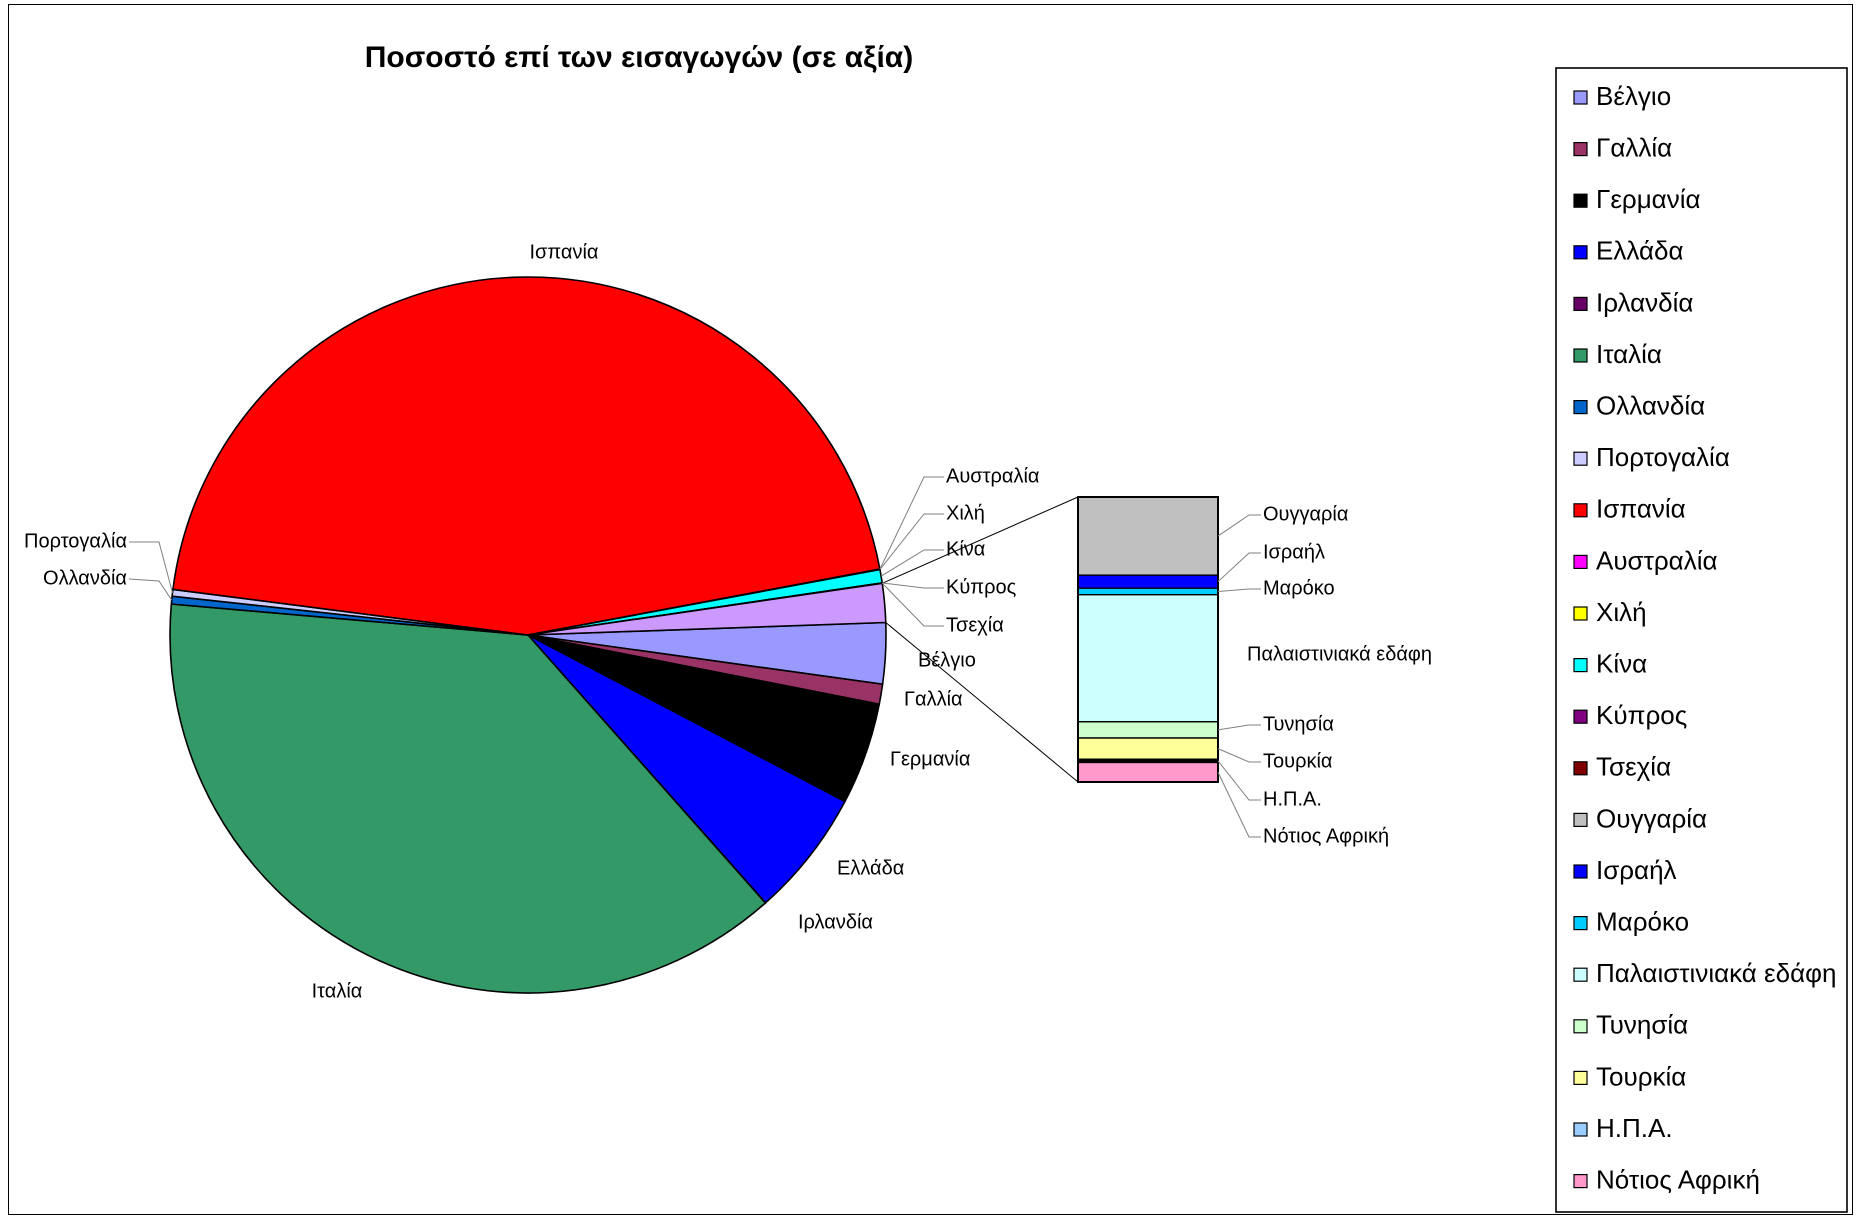 The height and width of the screenshot is (1219, 1861). I want to click on data-label: Η.Π.Α., so click(1292, 799).